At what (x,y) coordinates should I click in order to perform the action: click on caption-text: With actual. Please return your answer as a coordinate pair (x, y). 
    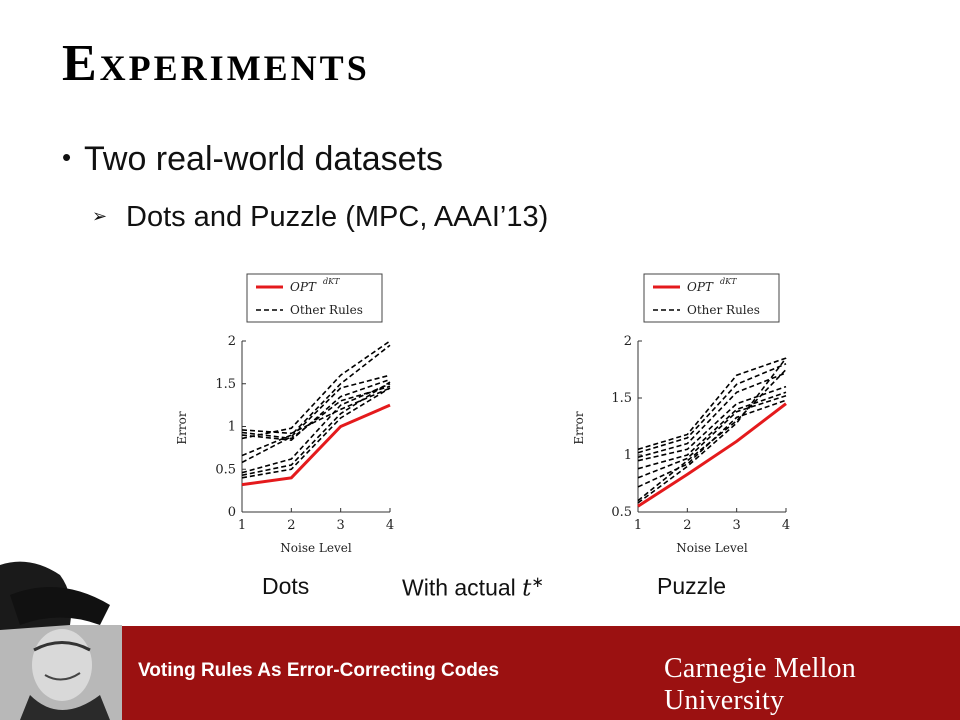
    Looking at the image, I should click on (462, 587).